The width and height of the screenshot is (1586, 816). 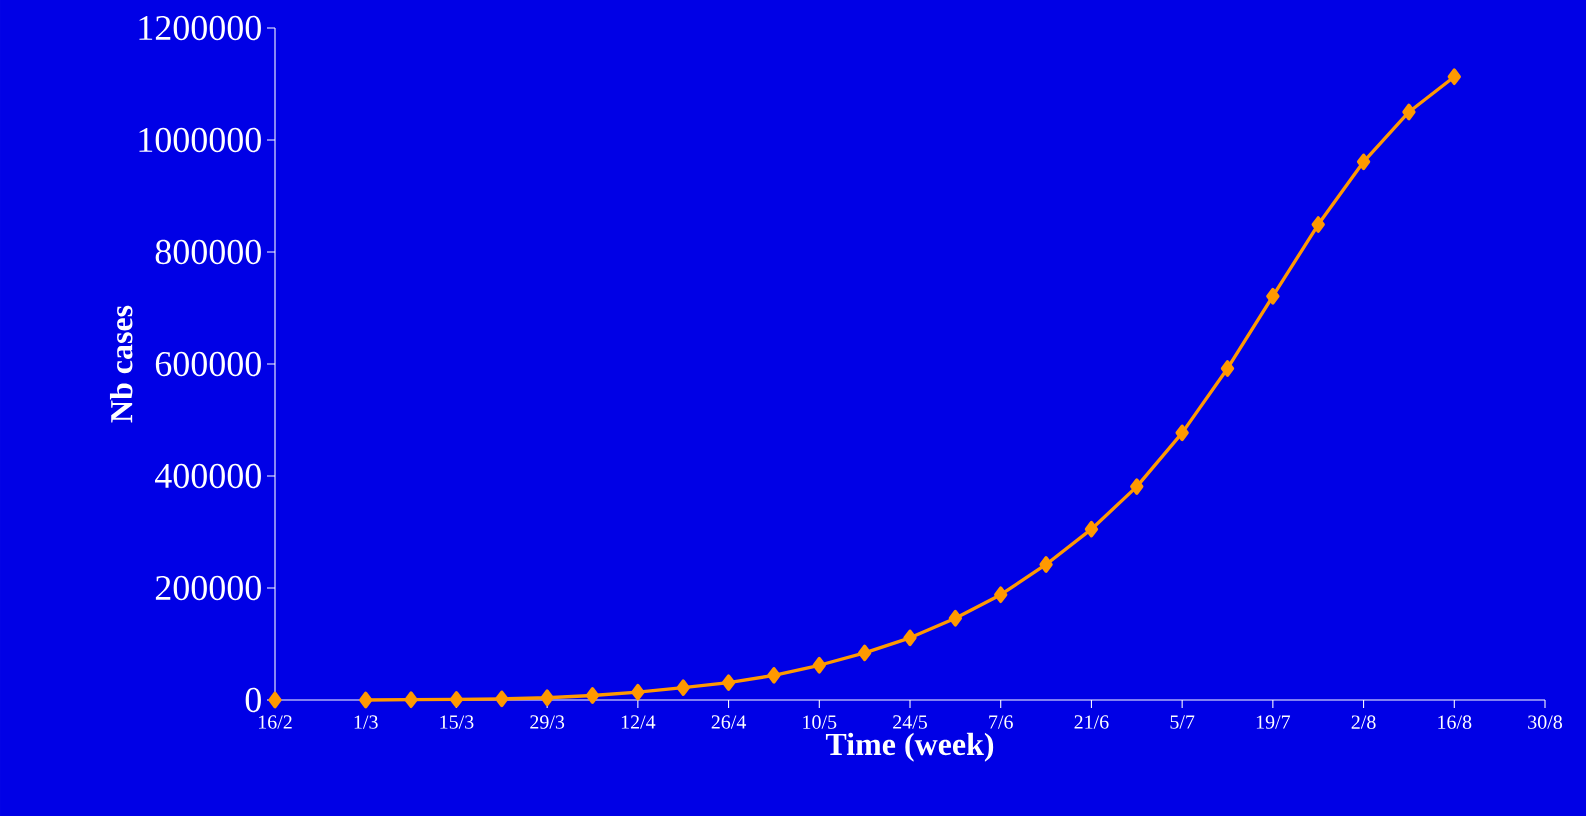 I want to click on x-tick-label: 5/7, so click(x=1182, y=722).